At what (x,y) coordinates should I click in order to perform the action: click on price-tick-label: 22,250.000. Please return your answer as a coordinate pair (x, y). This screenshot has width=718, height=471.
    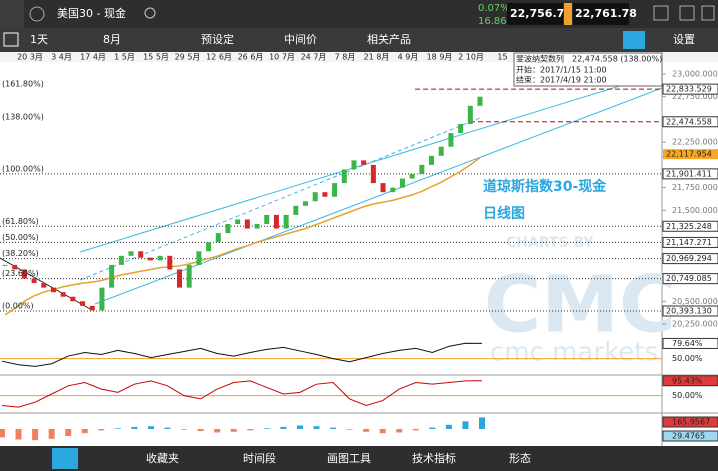
    Looking at the image, I should click on (695, 142).